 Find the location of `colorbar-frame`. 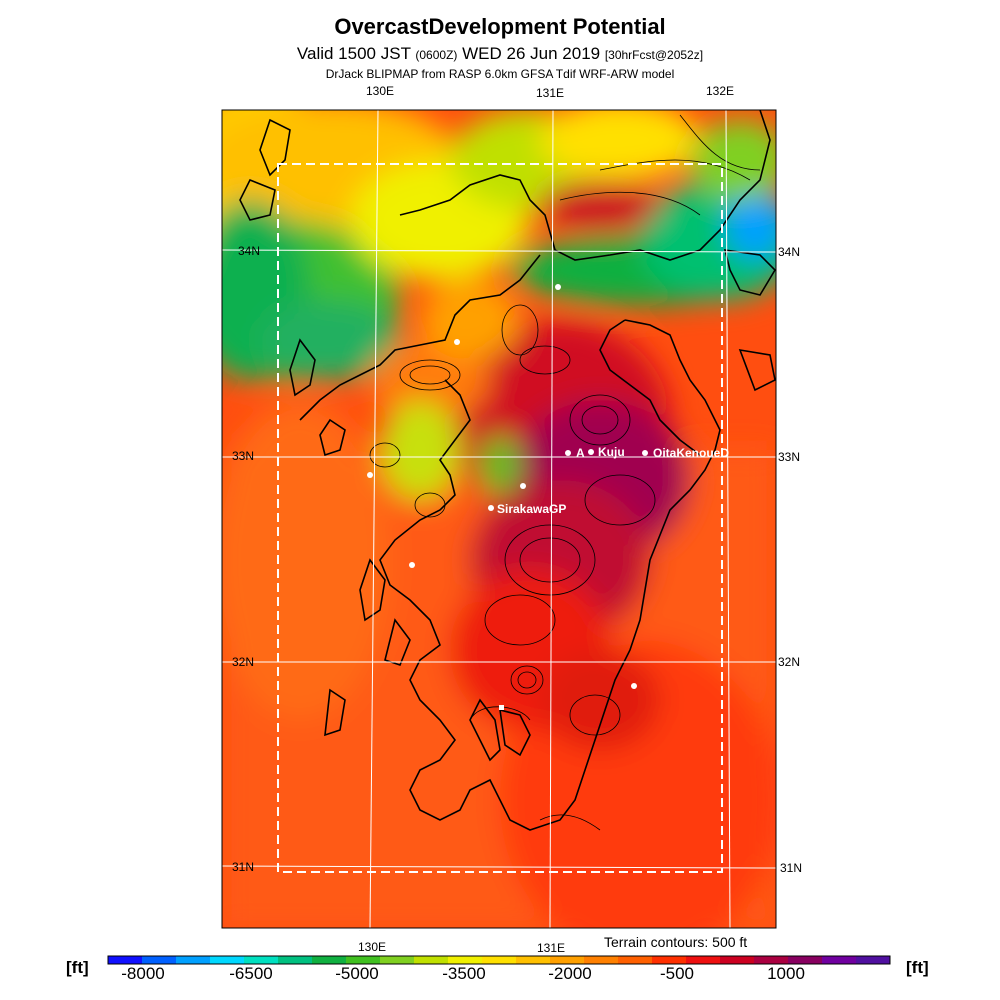

colorbar-frame is located at coordinates (499, 960).